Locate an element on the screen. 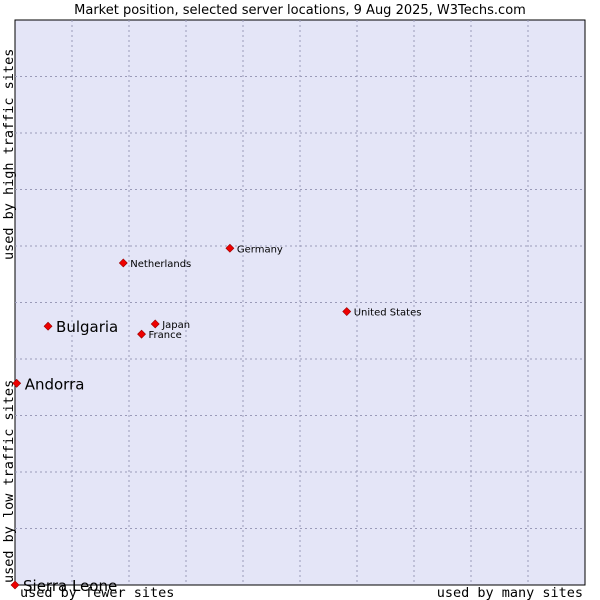  marker-sierra-leone is located at coordinates (15, 585).